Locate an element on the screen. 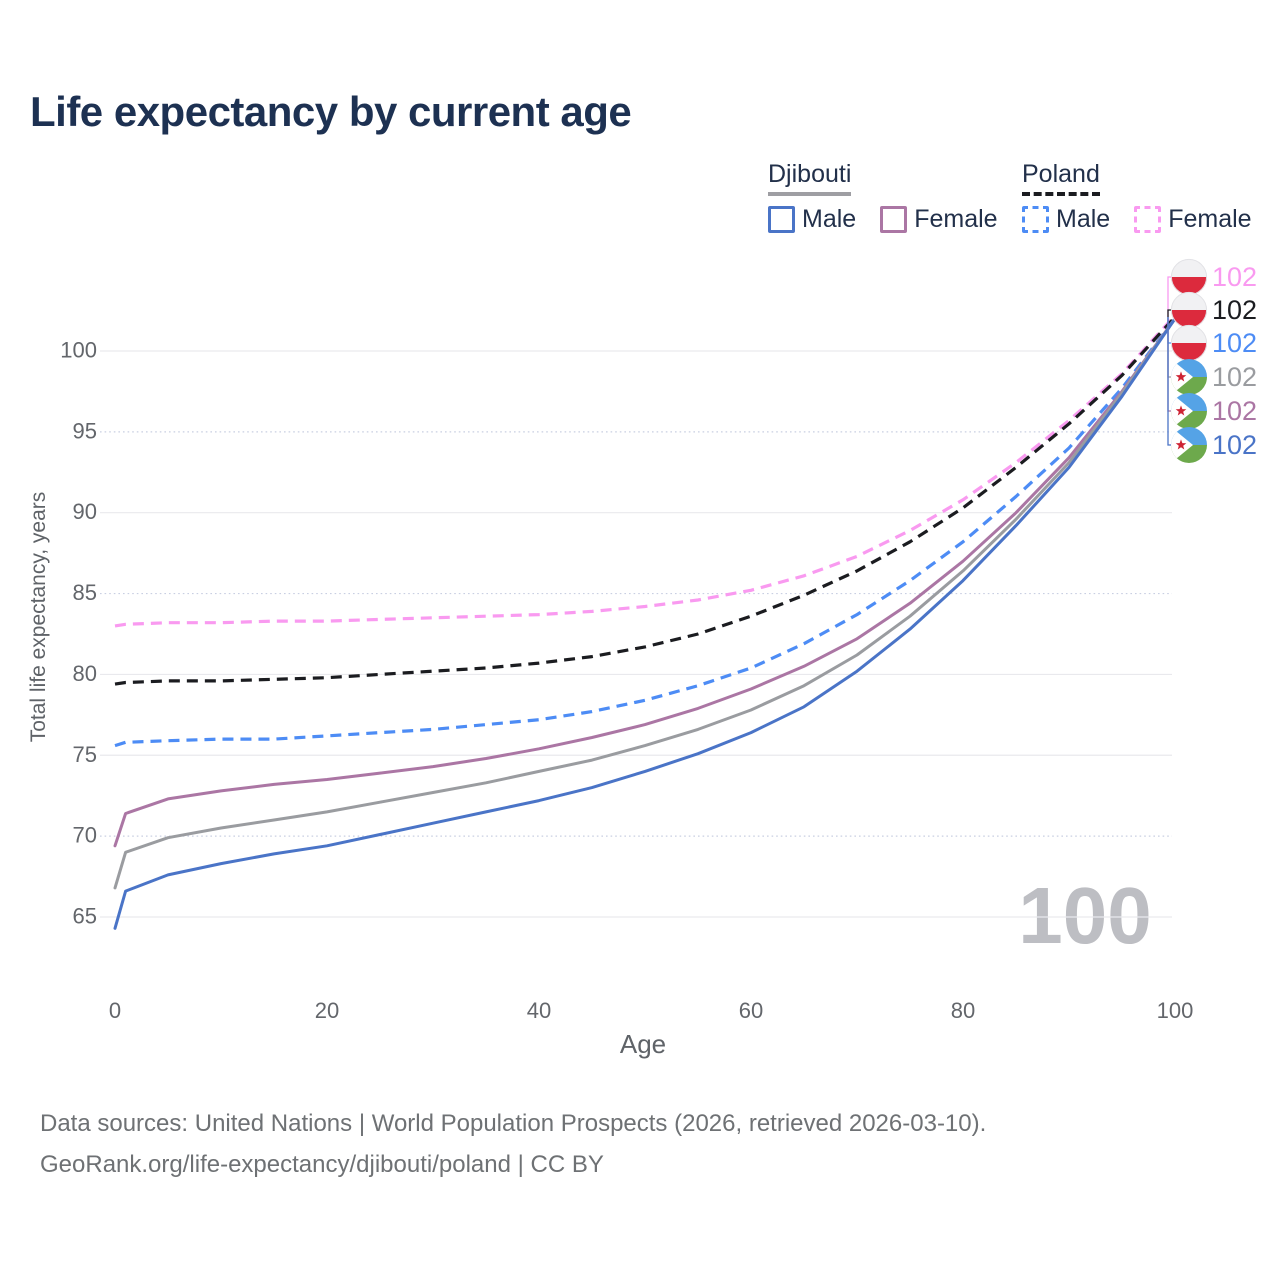  x-tick-100: 100 is located at coordinates (1175, 1010).